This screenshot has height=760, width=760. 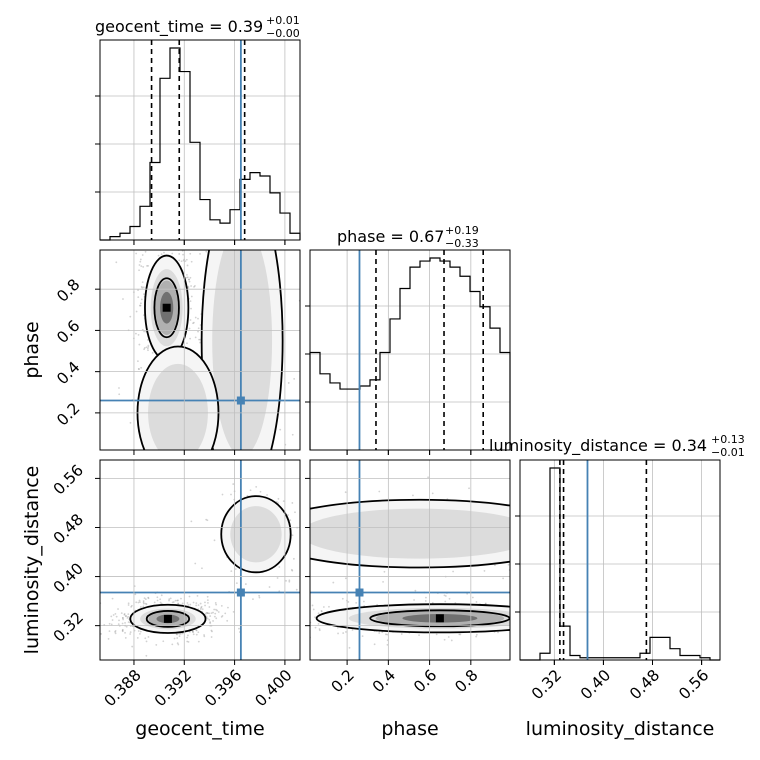 I want to click on ylabel-luminosity-distance: luminosity_distance, so click(x=32, y=560).